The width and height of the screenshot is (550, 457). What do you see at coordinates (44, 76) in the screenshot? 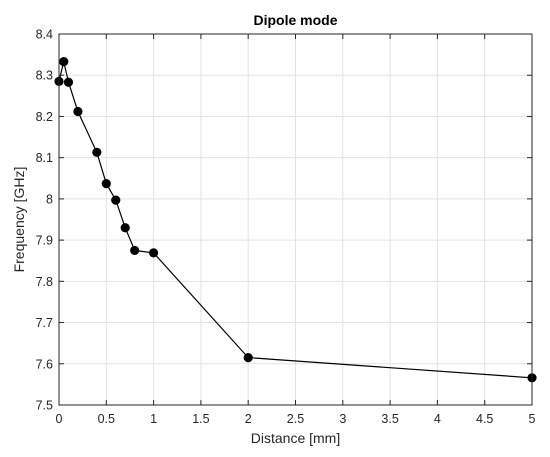
I see `y-tick-label: 8.3` at bounding box center [44, 76].